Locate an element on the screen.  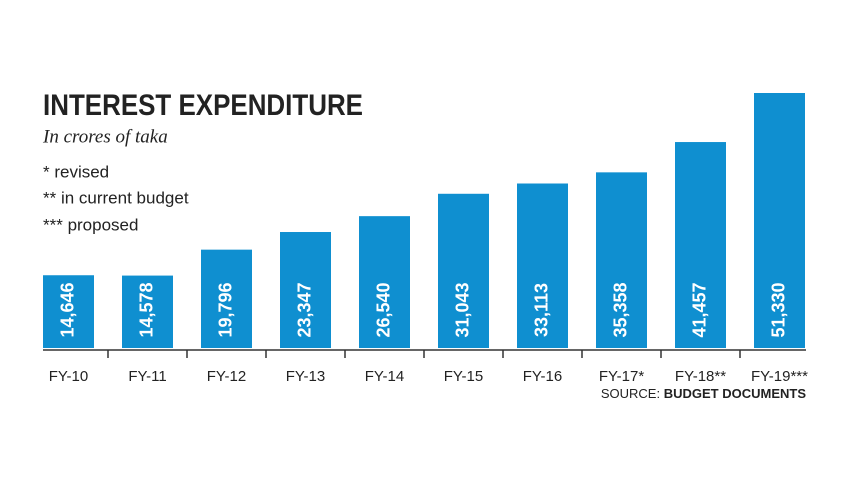
value-label: 26,540 is located at coordinates (383, 309).